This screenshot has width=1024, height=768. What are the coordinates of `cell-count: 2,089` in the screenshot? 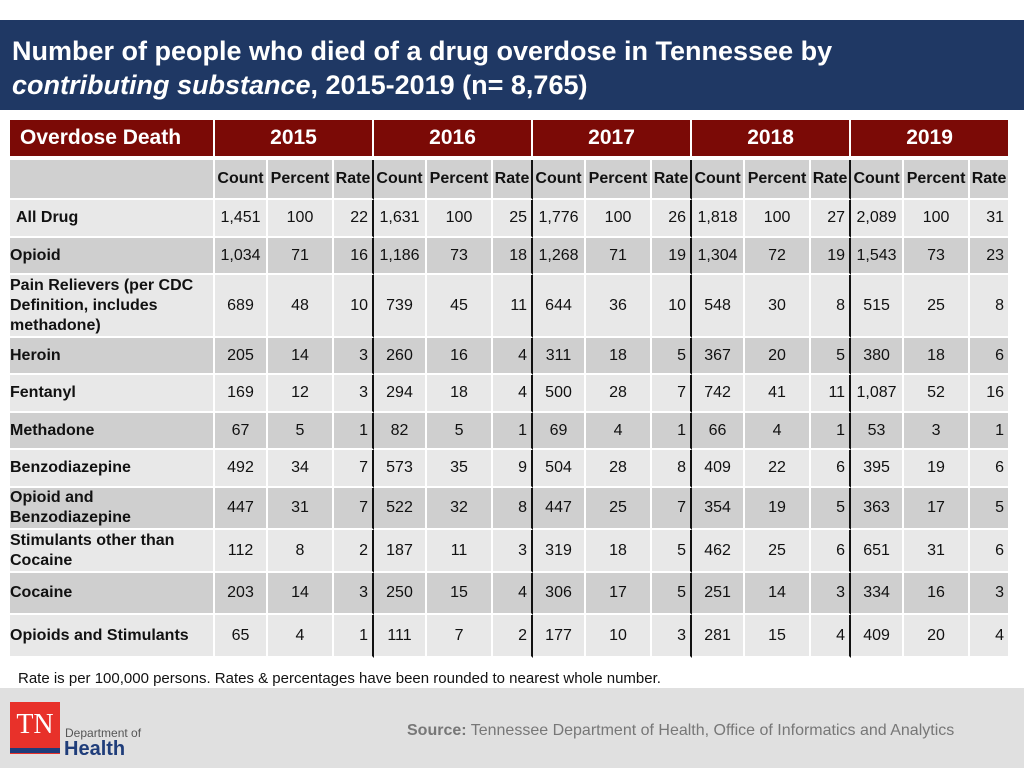 It's located at (878, 219).